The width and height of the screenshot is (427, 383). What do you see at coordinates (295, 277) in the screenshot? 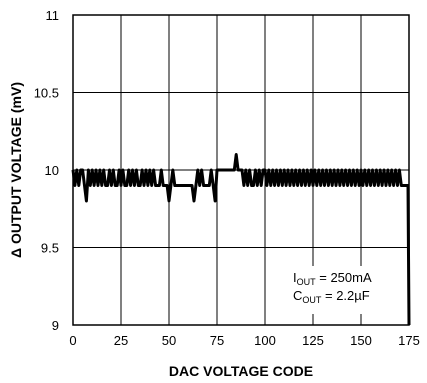
I see `annotation-iout-symbol: I` at bounding box center [295, 277].